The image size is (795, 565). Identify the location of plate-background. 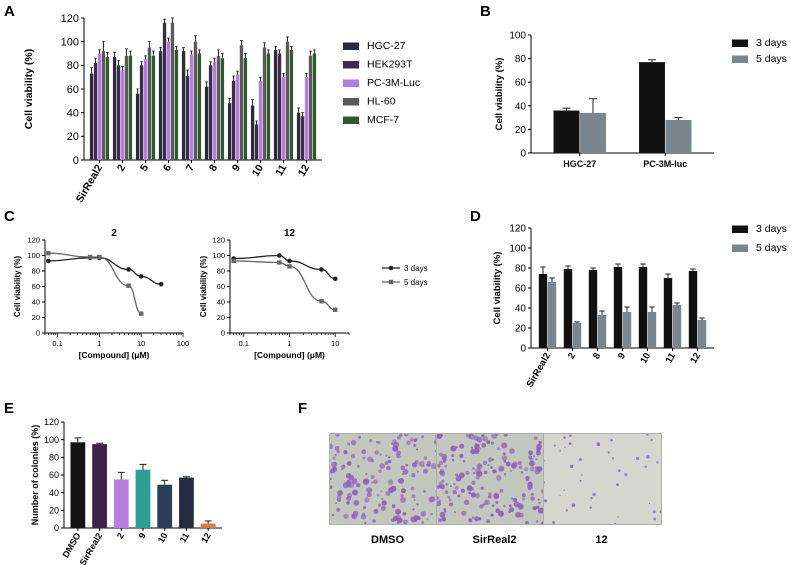
(602, 479).